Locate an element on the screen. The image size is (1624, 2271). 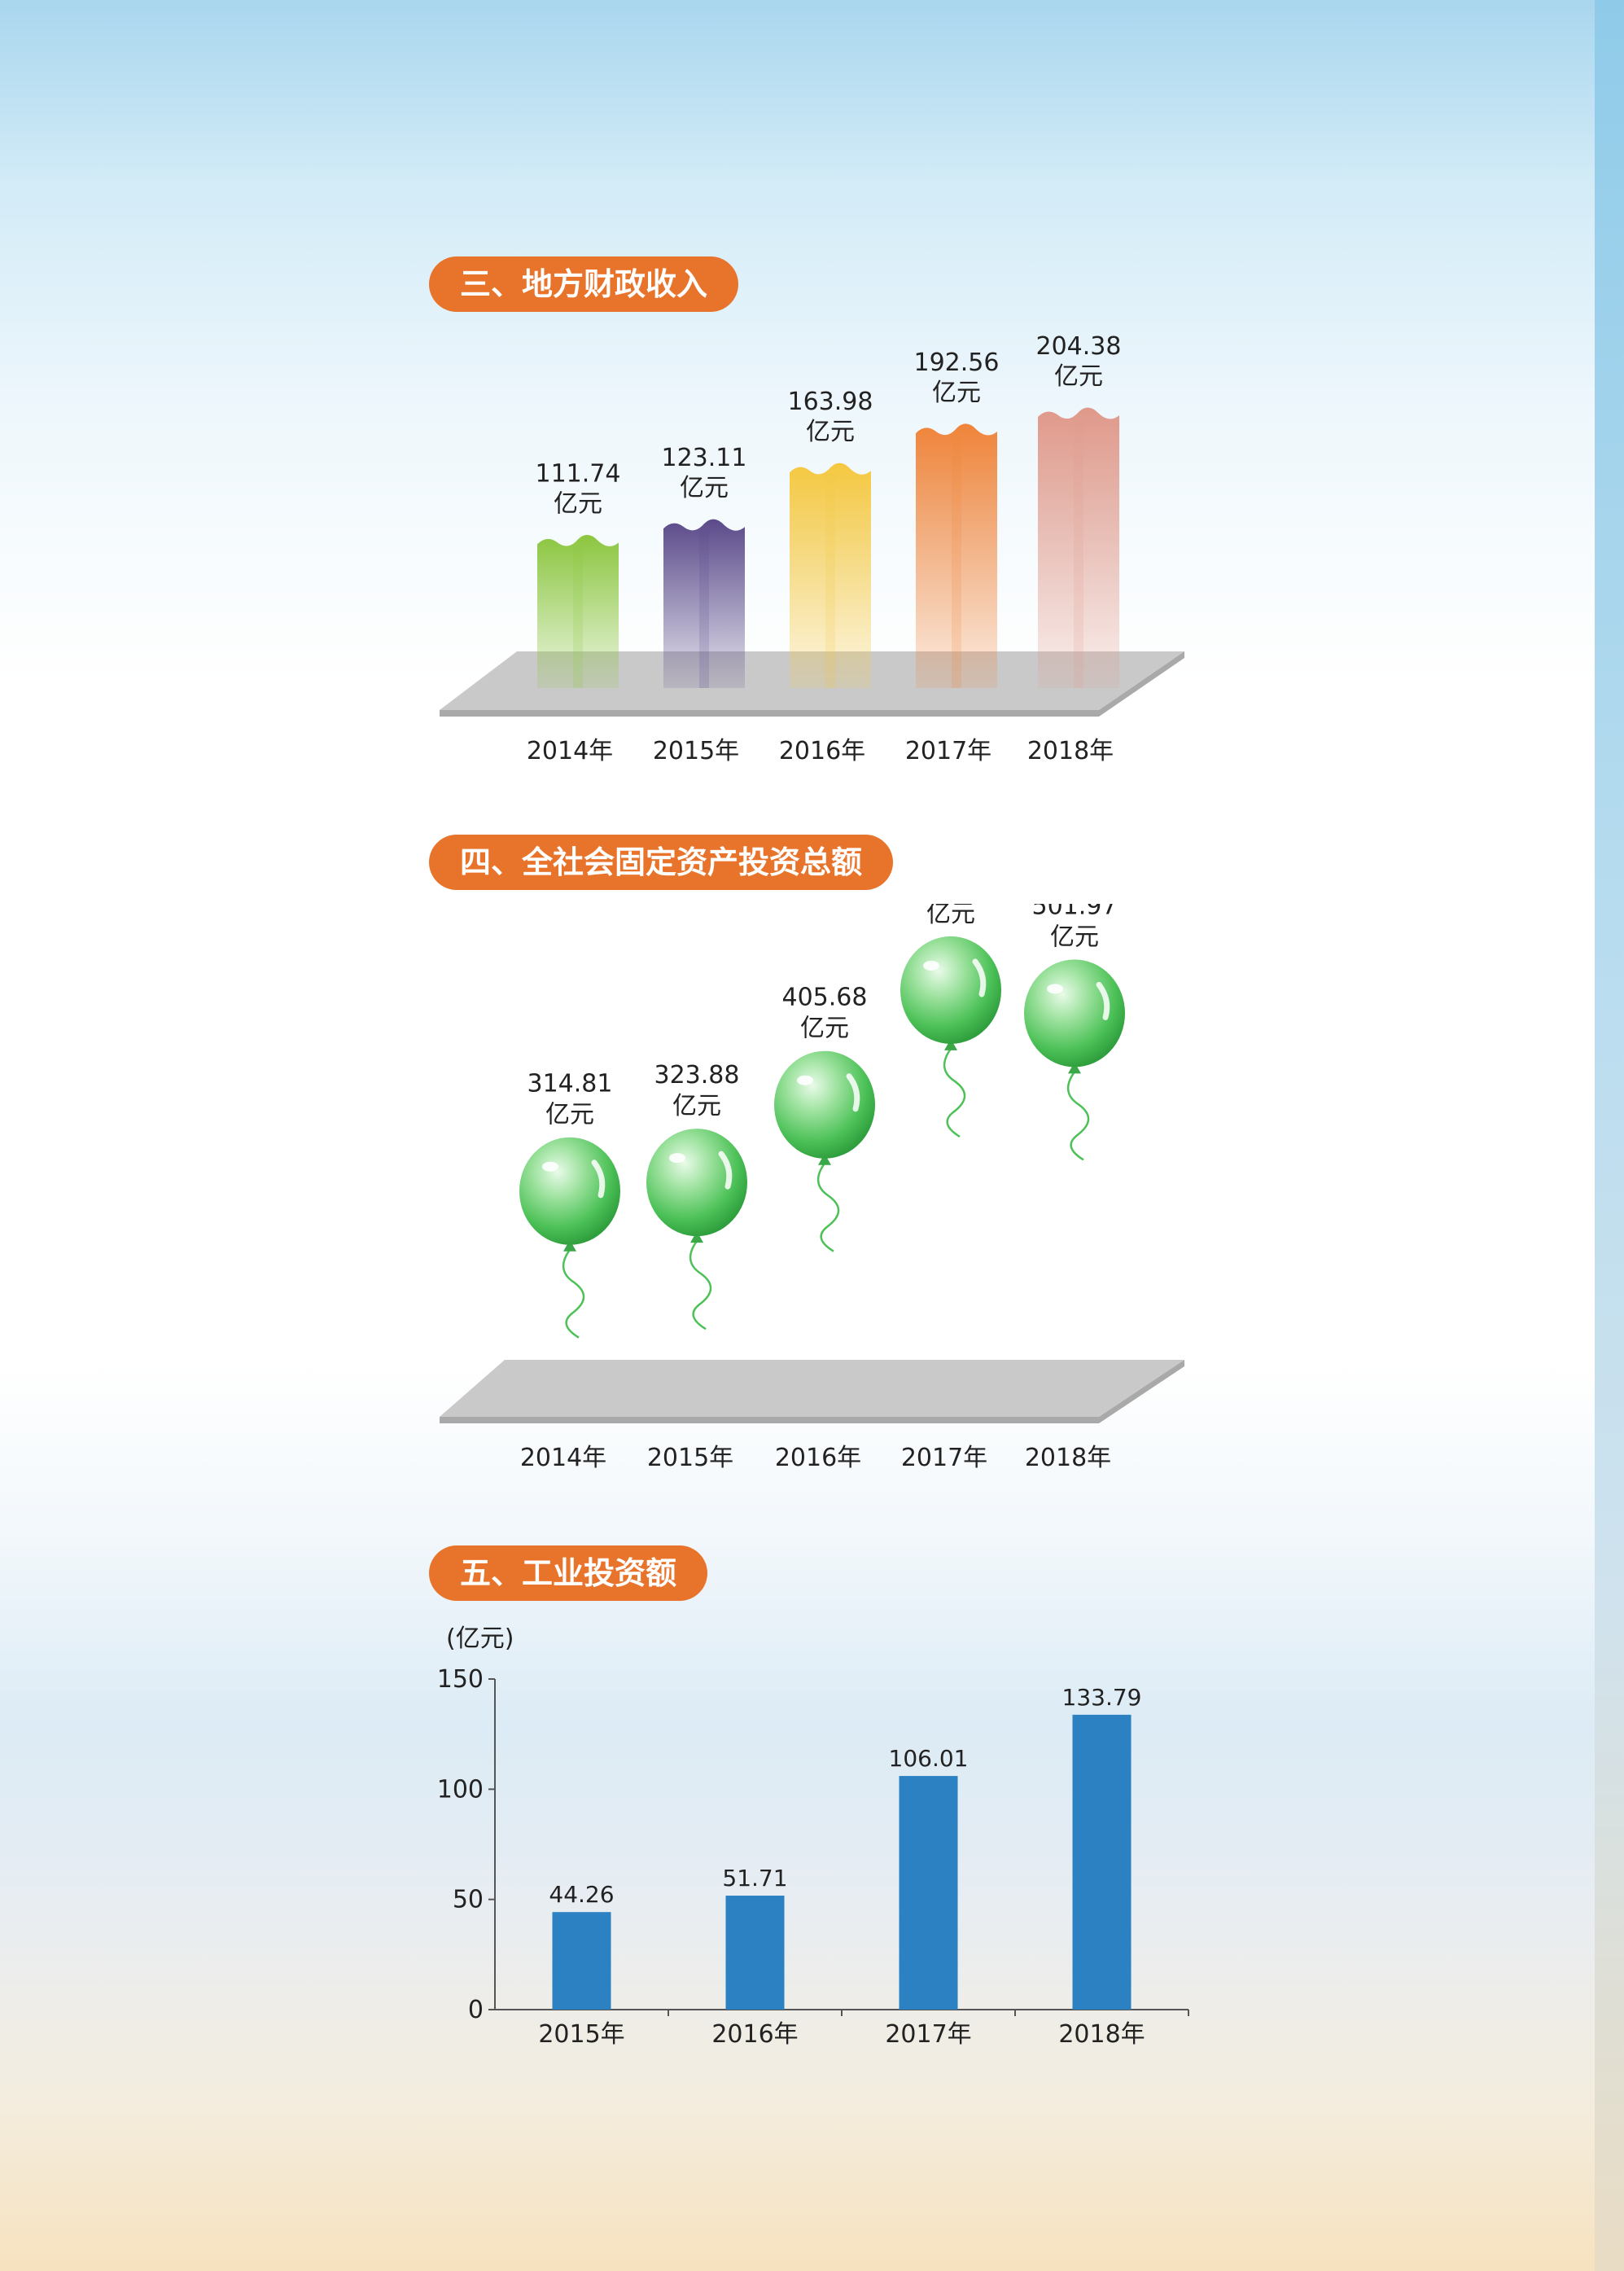
chart1-x-tick-label: 2014年 is located at coordinates (570, 751).